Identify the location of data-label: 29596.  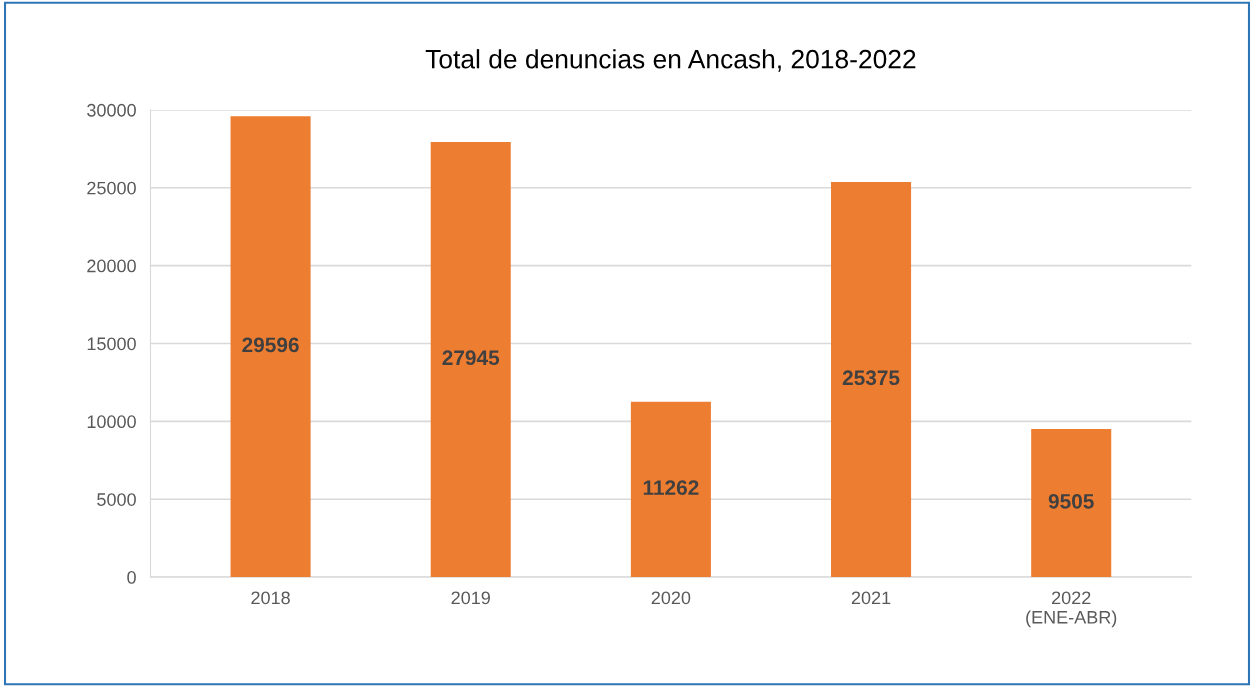
(270, 345).